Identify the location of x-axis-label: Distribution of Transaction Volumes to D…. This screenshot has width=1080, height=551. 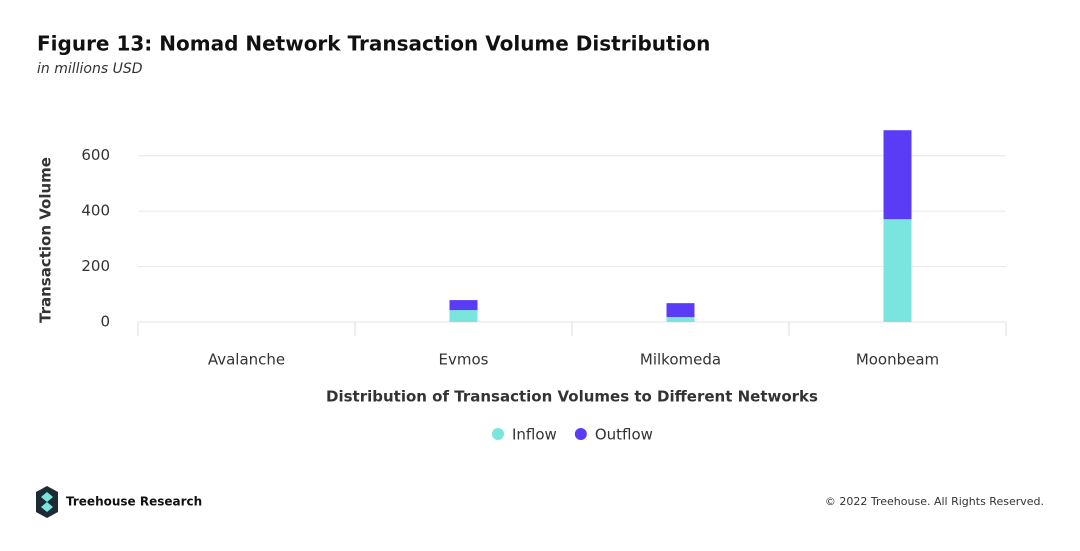
(572, 397).